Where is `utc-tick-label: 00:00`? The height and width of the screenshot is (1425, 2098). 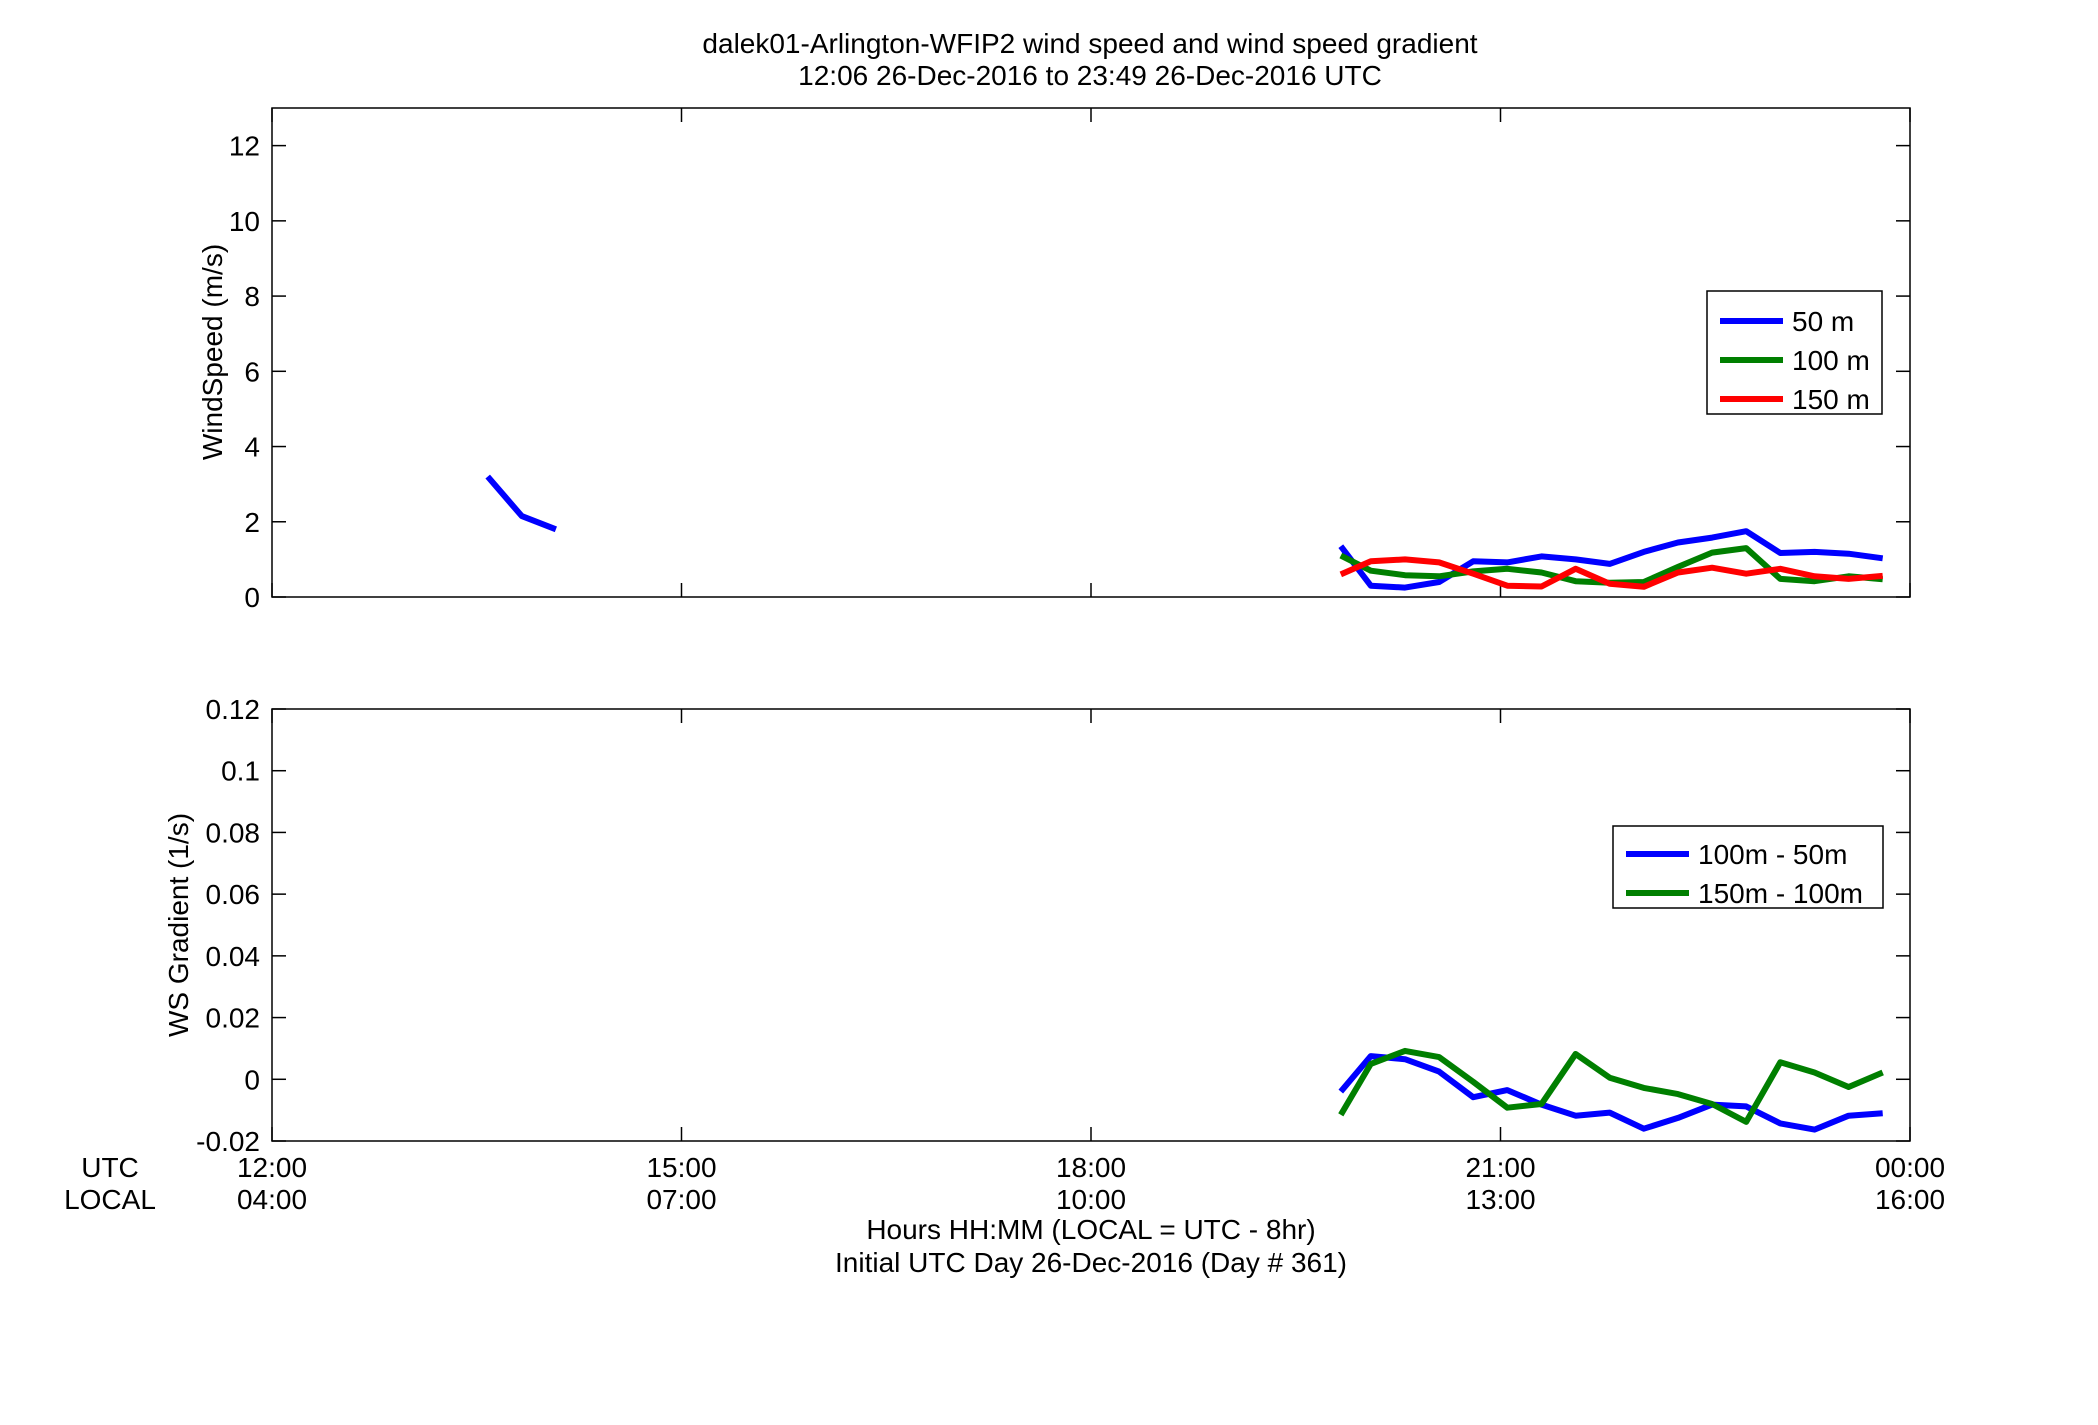
utc-tick-label: 00:00 is located at coordinates (1910, 1167).